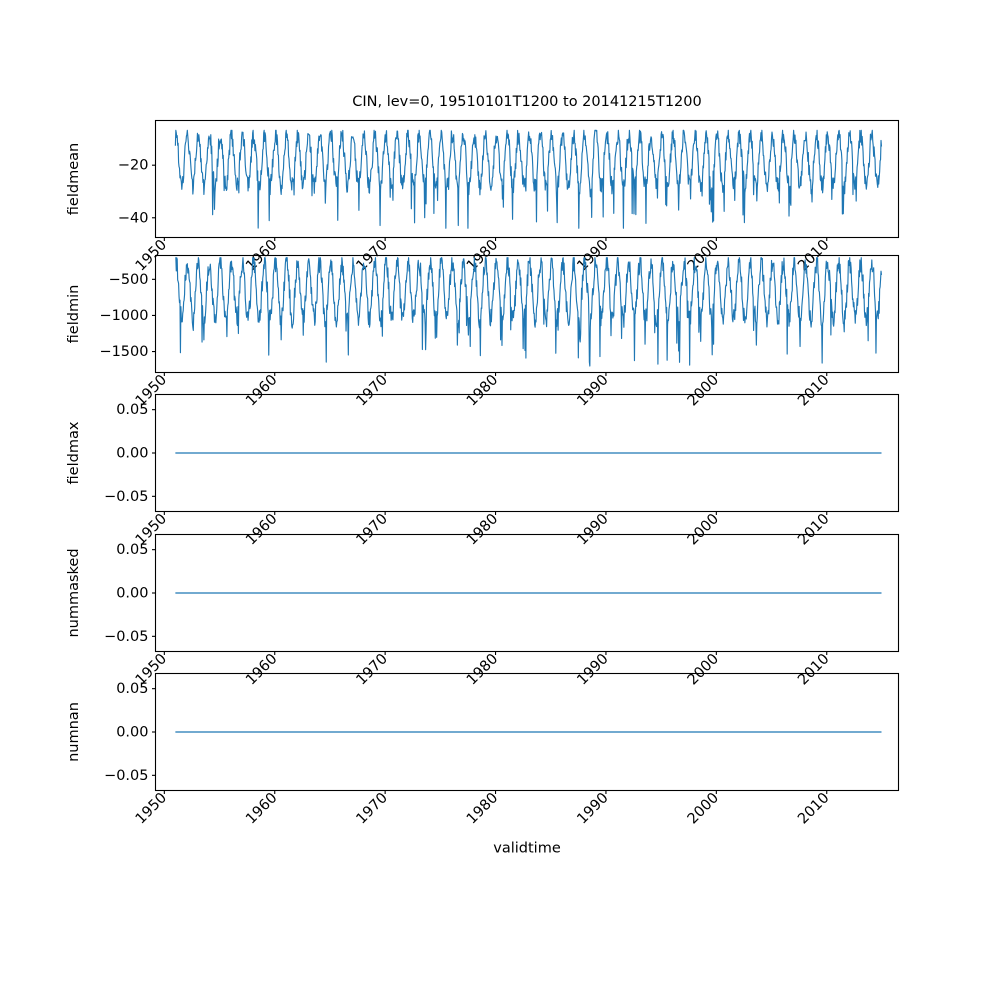  Describe the element at coordinates (74, 179) in the screenshot. I see `y-axis-label-fieldmean: fieldmean` at that location.